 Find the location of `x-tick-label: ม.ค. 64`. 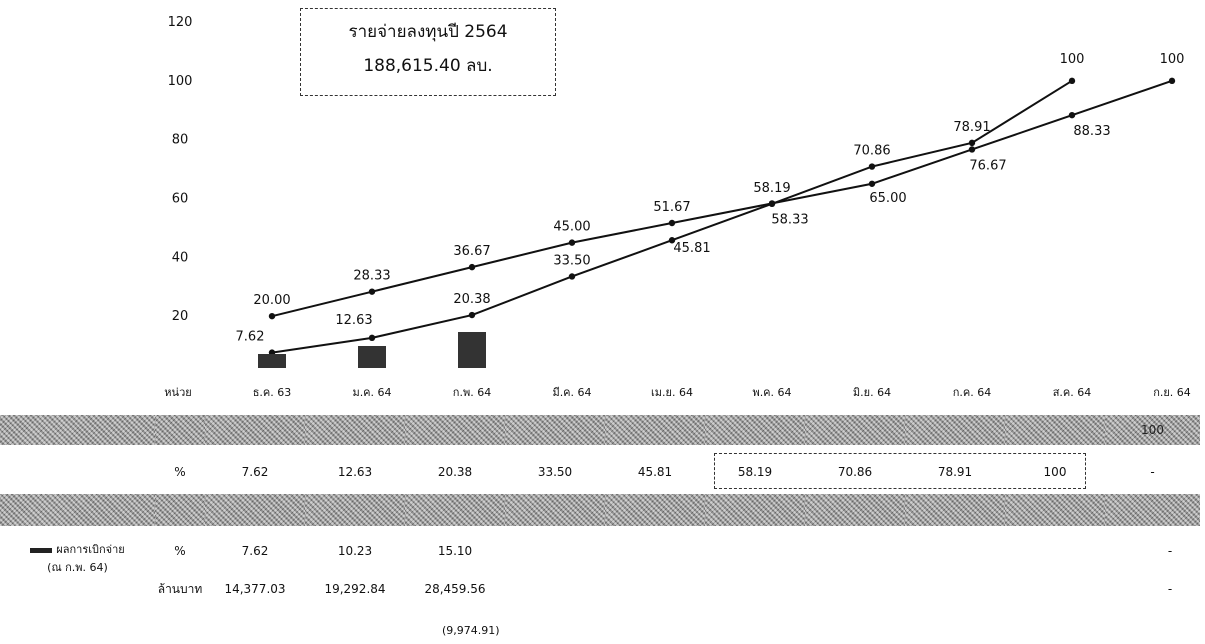

x-tick-label: ม.ค. 64 is located at coordinates (371, 392).